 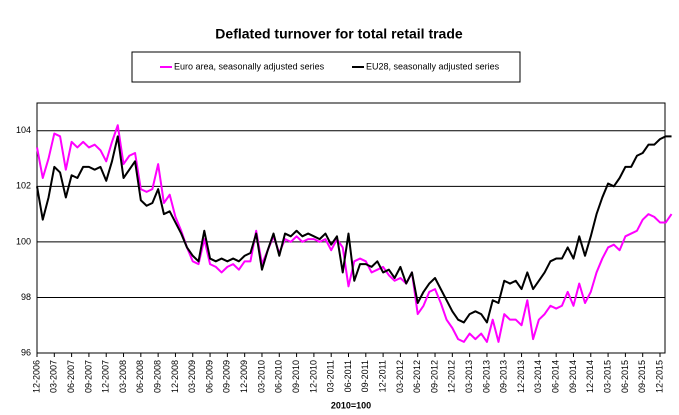 I want to click on x-tick-label: 03-2010, so click(x=261, y=376).